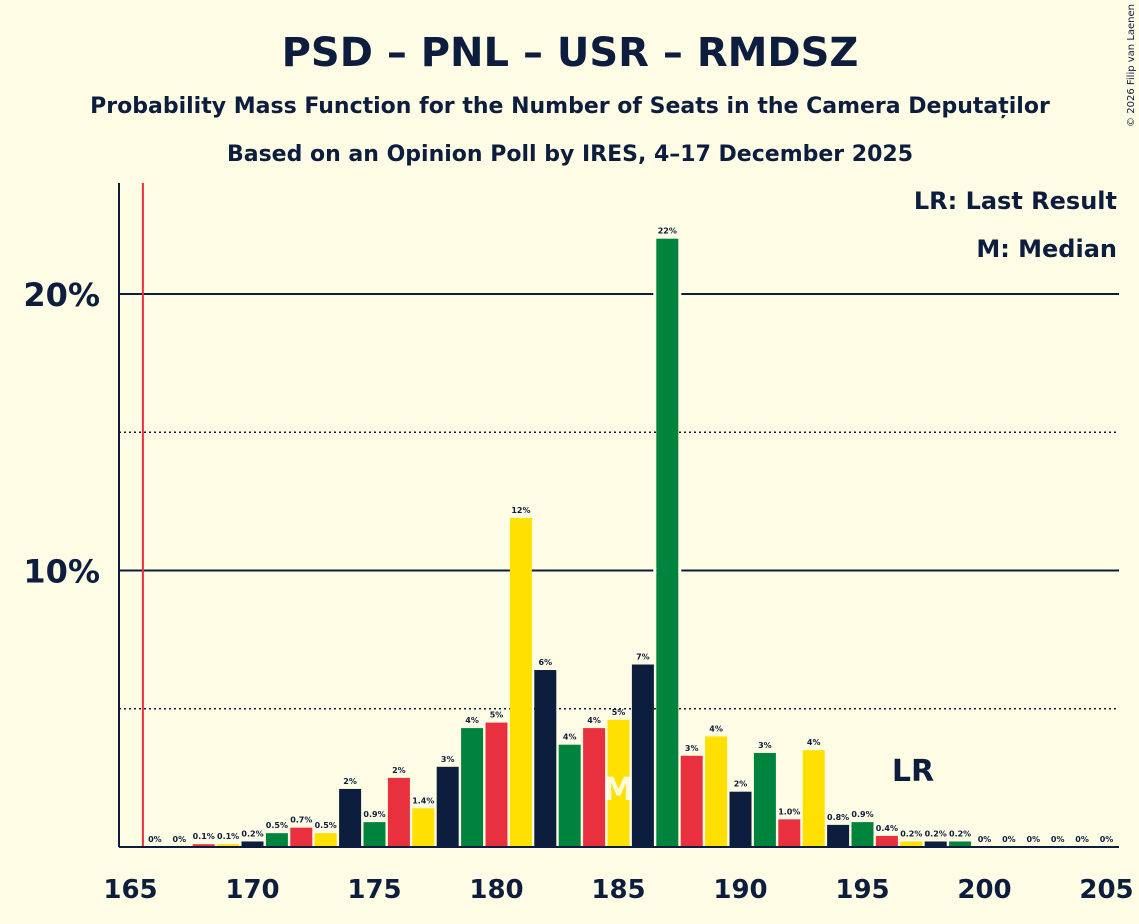  I want to click on x-tick-label: 200, so click(984, 890).